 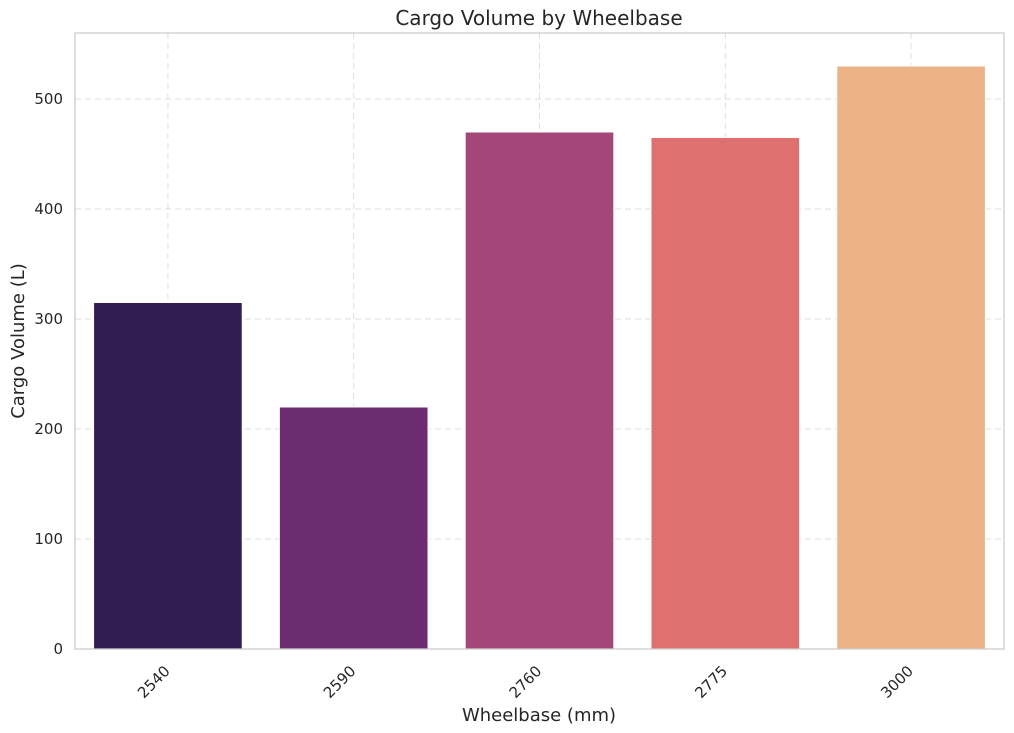 What do you see at coordinates (711, 682) in the screenshot?
I see `x-tick-label: 2775` at bounding box center [711, 682].